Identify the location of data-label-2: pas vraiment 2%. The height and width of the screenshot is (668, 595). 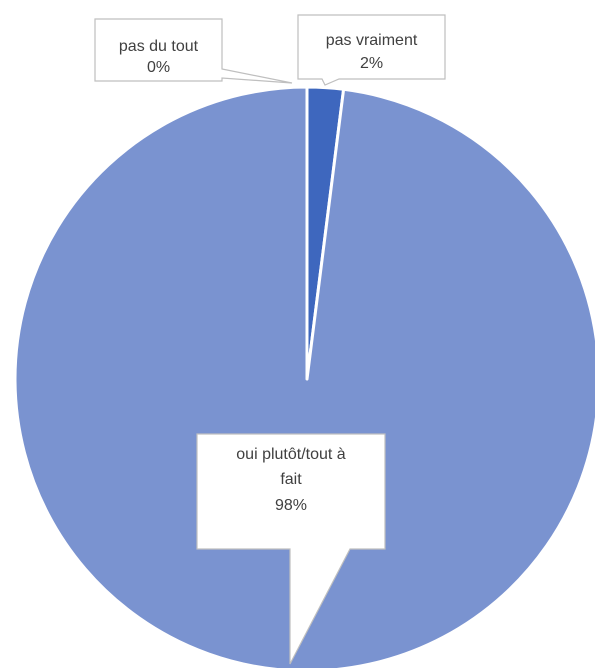
(371, 50).